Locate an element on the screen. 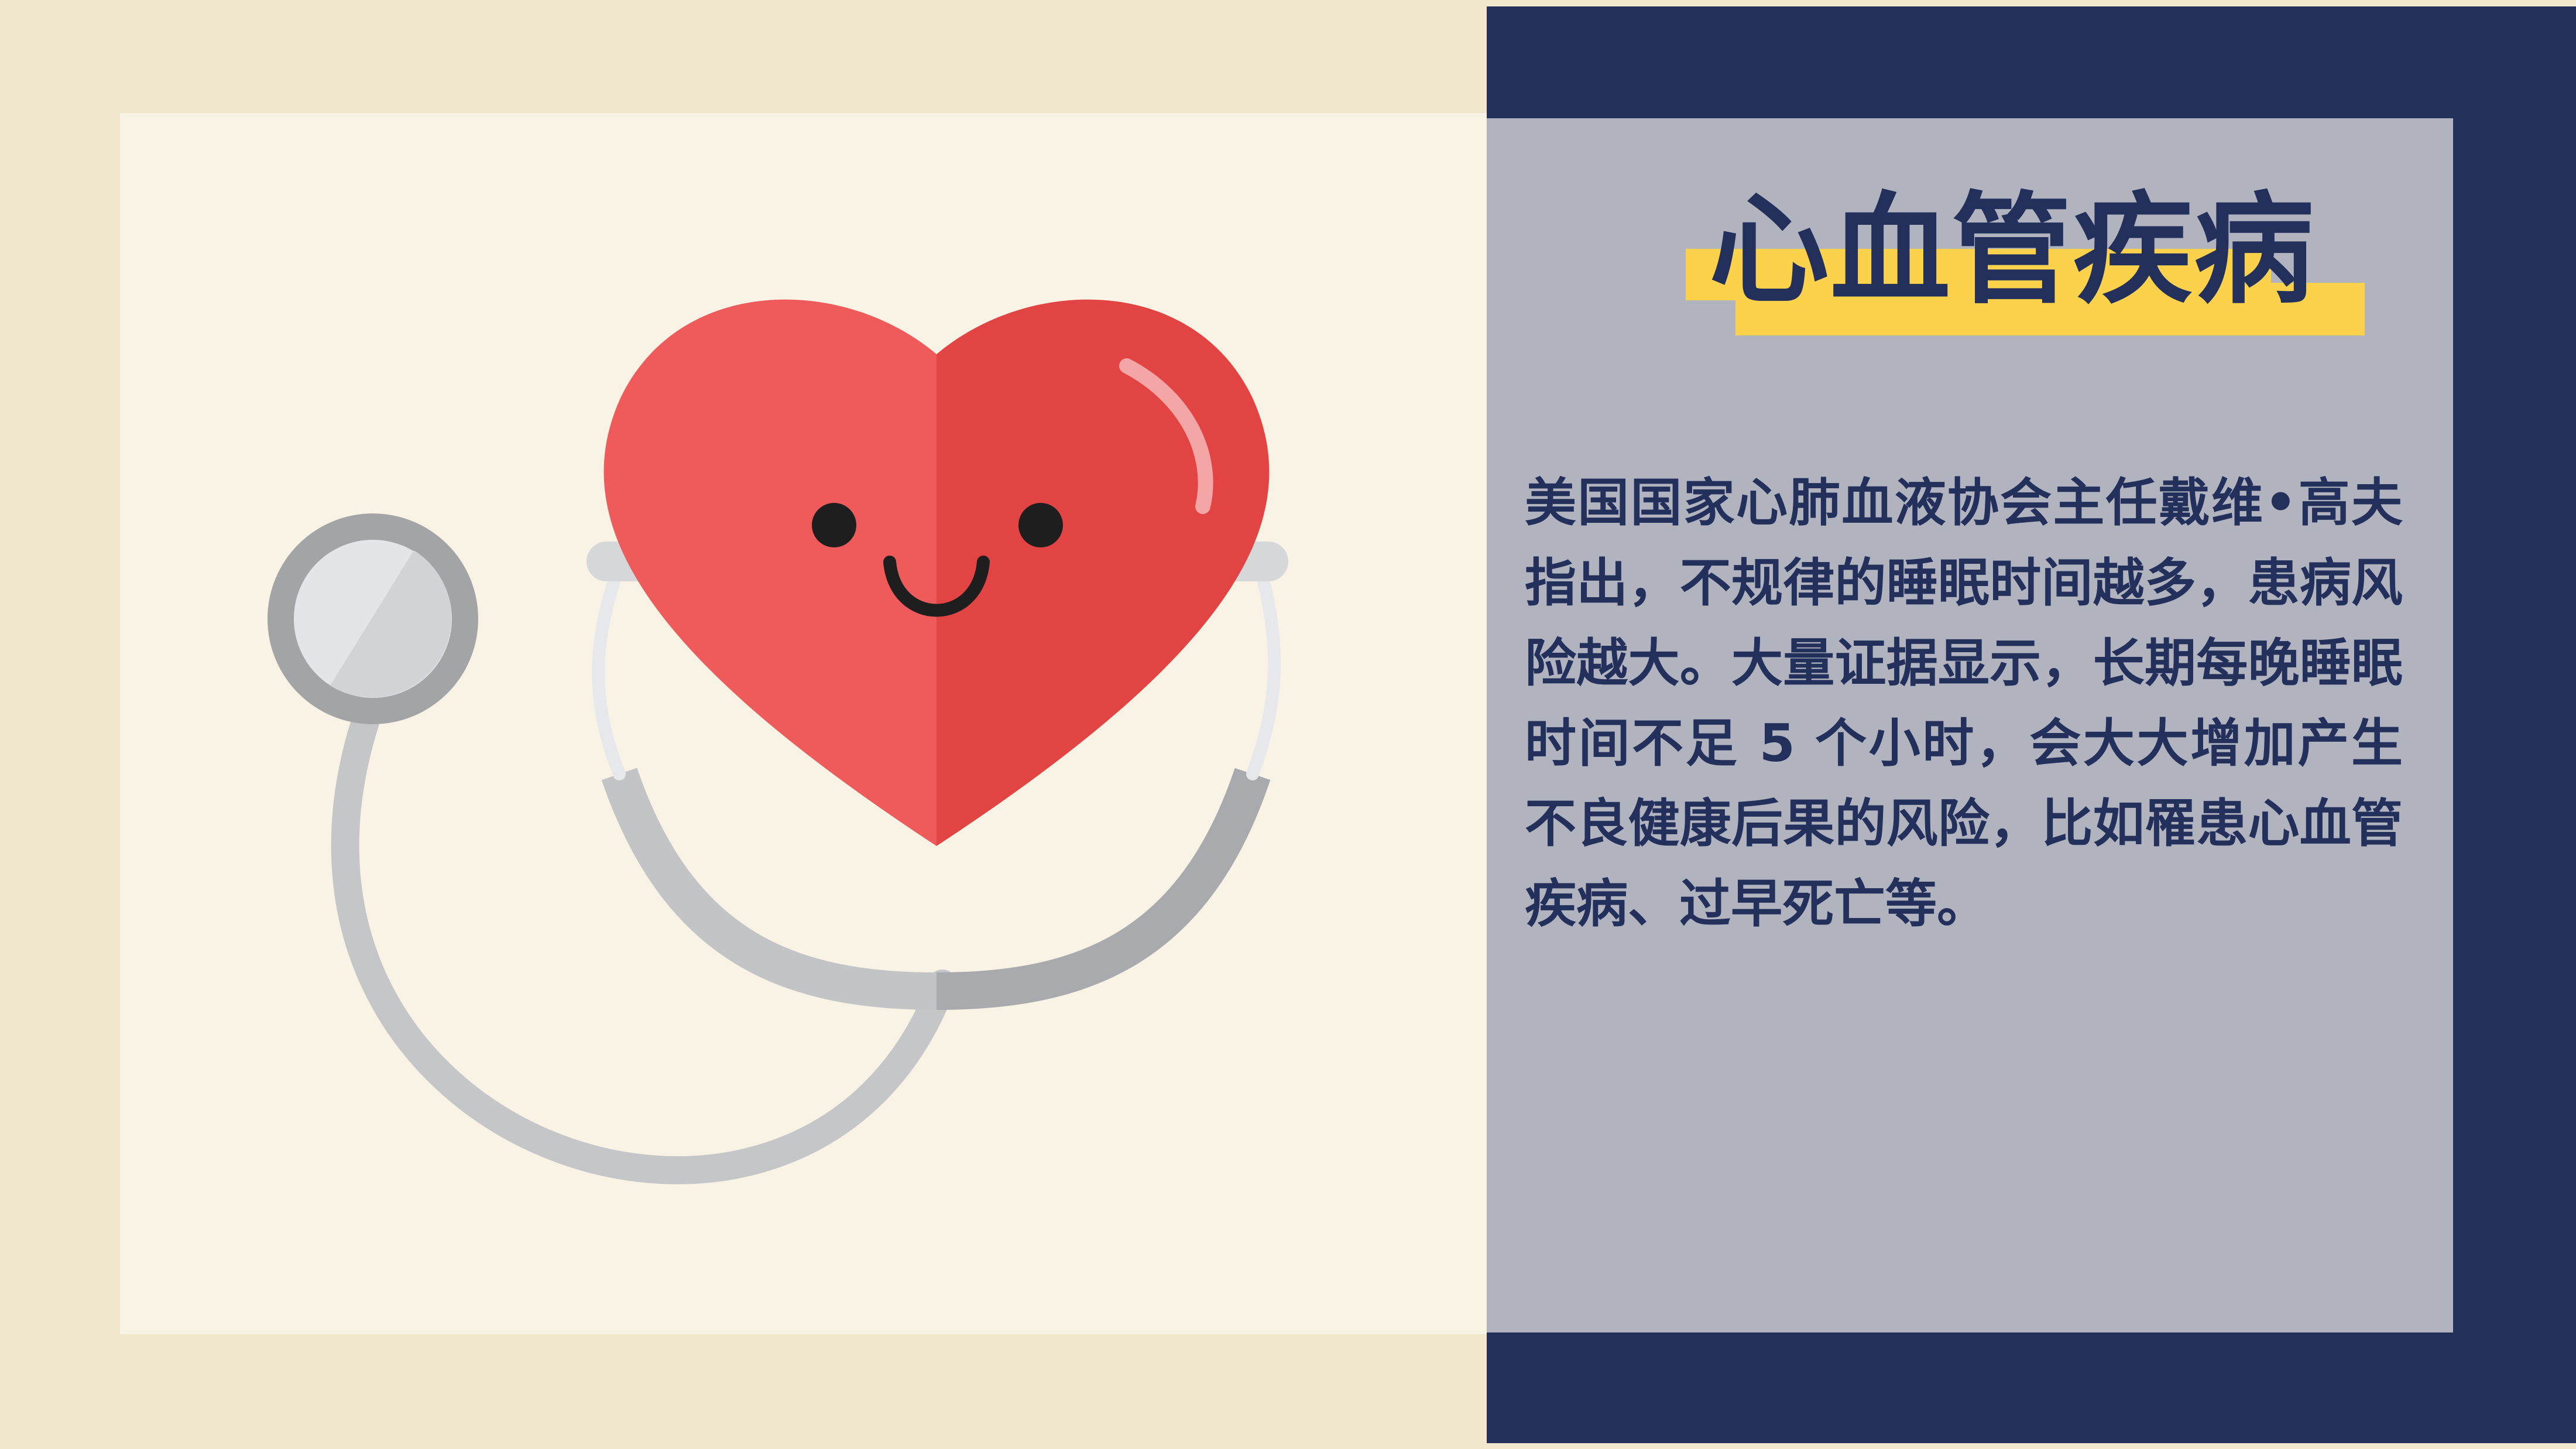  heart-icon is located at coordinates (937, 572).